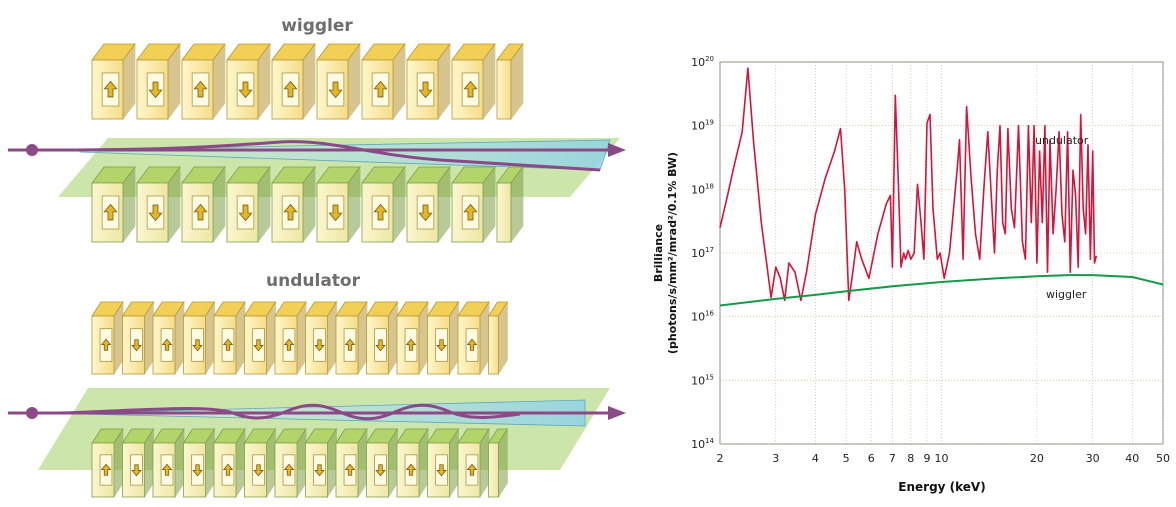 Image resolution: width=1176 pixels, height=507 pixels. I want to click on x-tick-label: 2, so click(720, 458).